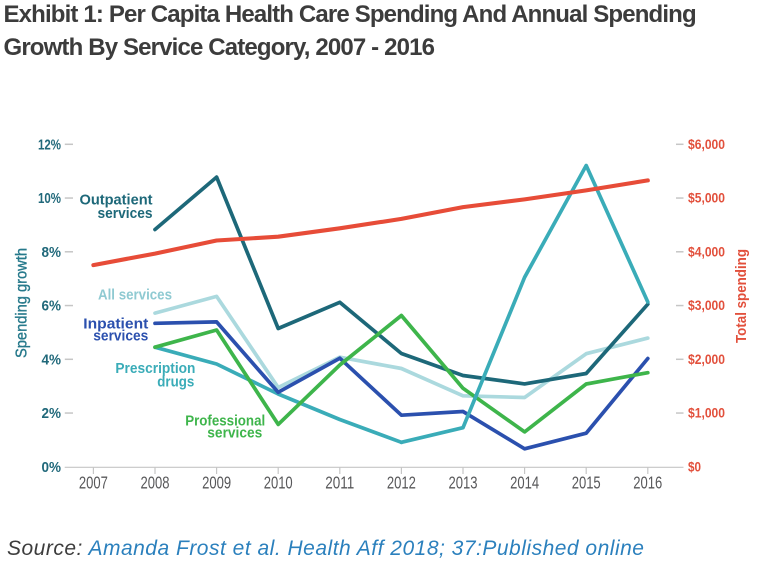 Image resolution: width=764 pixels, height=573 pixels. Describe the element at coordinates (278, 483) in the screenshot. I see `svg-text: 2010` at that location.